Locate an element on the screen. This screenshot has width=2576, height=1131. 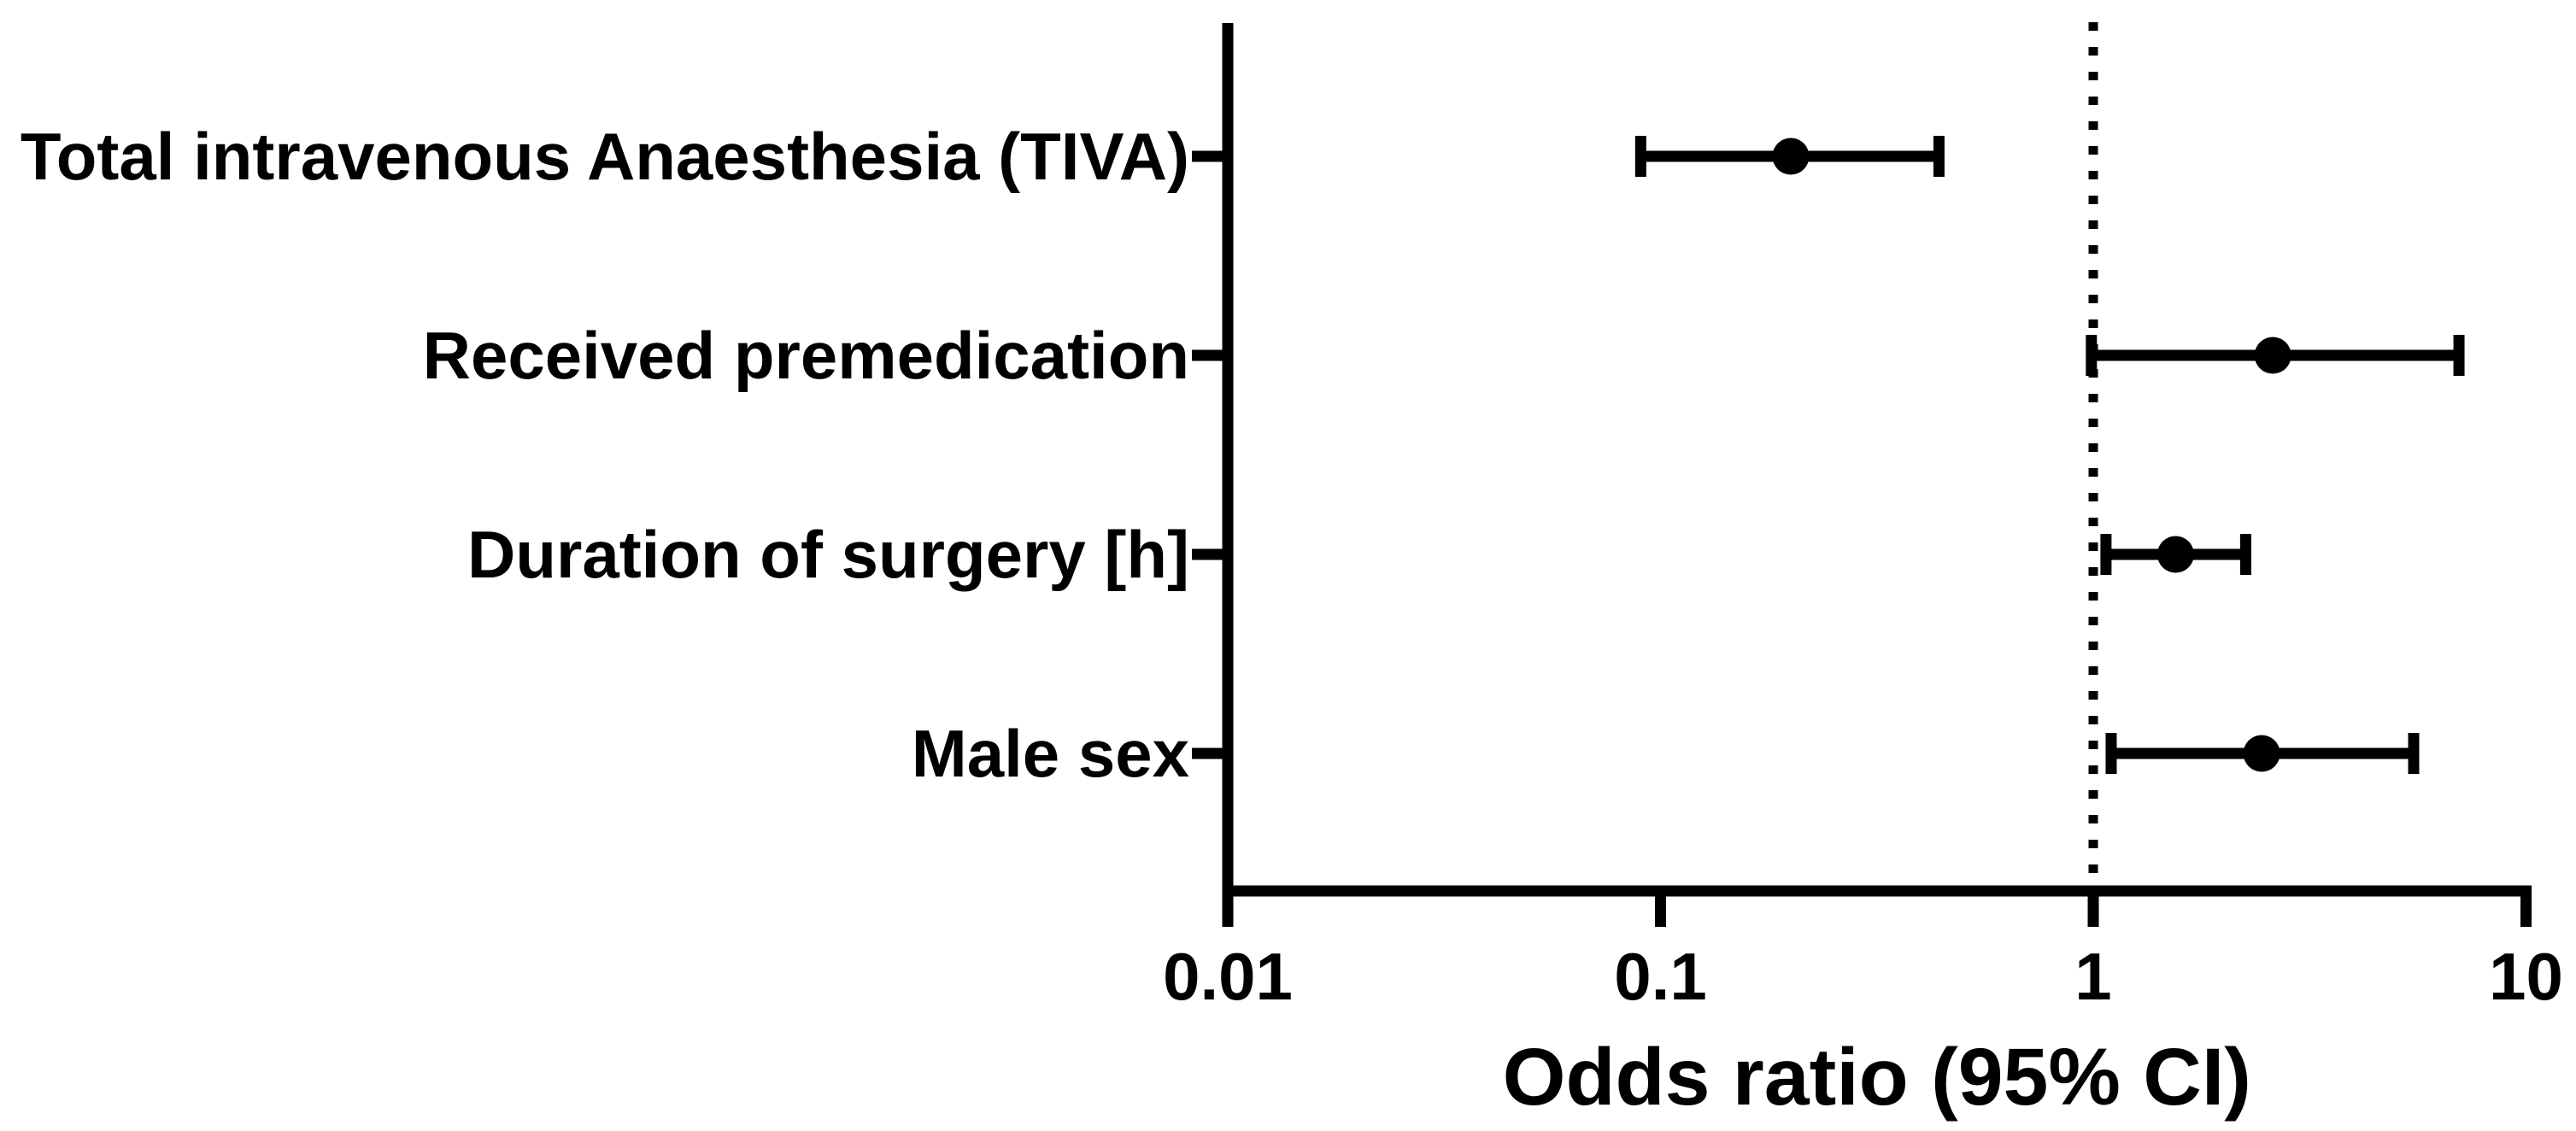
category-label: Duration of surgery [h] is located at coordinates (828, 554).